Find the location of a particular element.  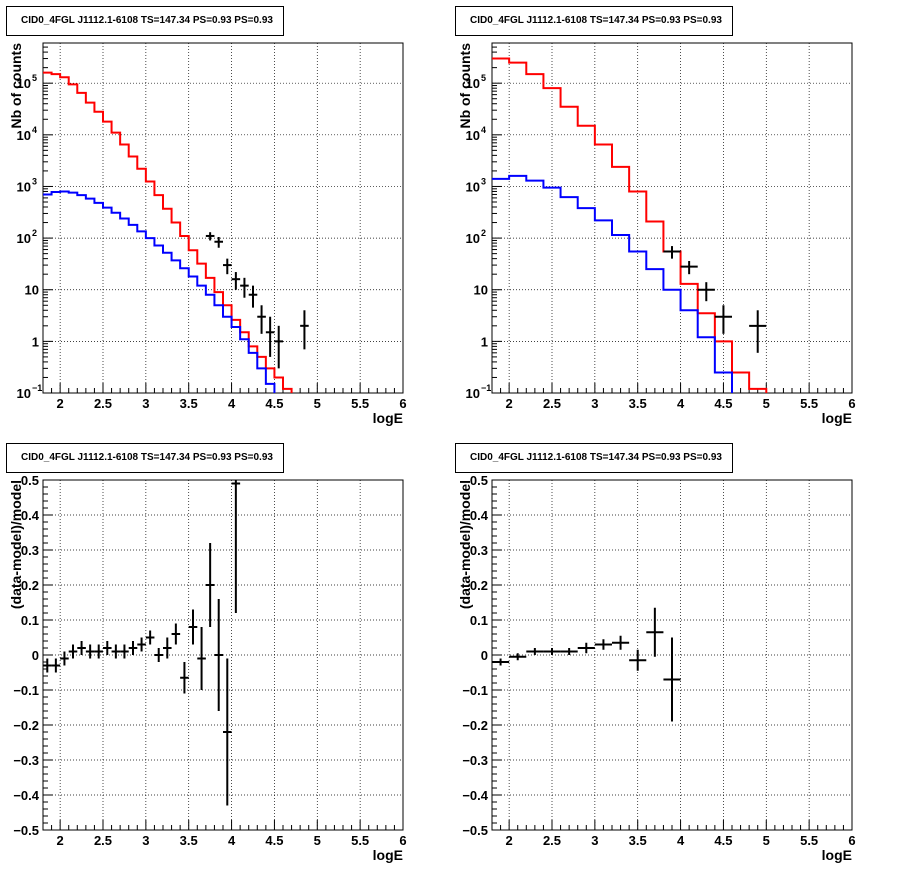

series-step-blue is located at coordinates (612, 283).